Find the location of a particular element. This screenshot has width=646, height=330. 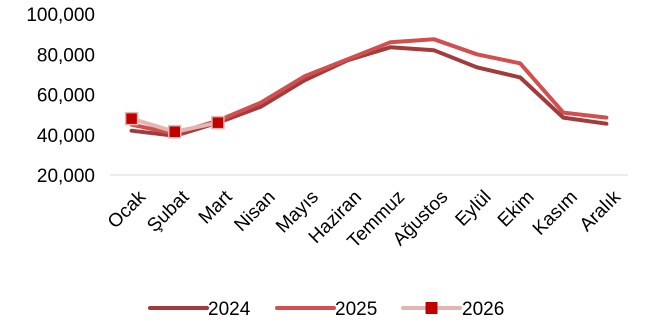

legend-label: 2026 is located at coordinates (483, 309).